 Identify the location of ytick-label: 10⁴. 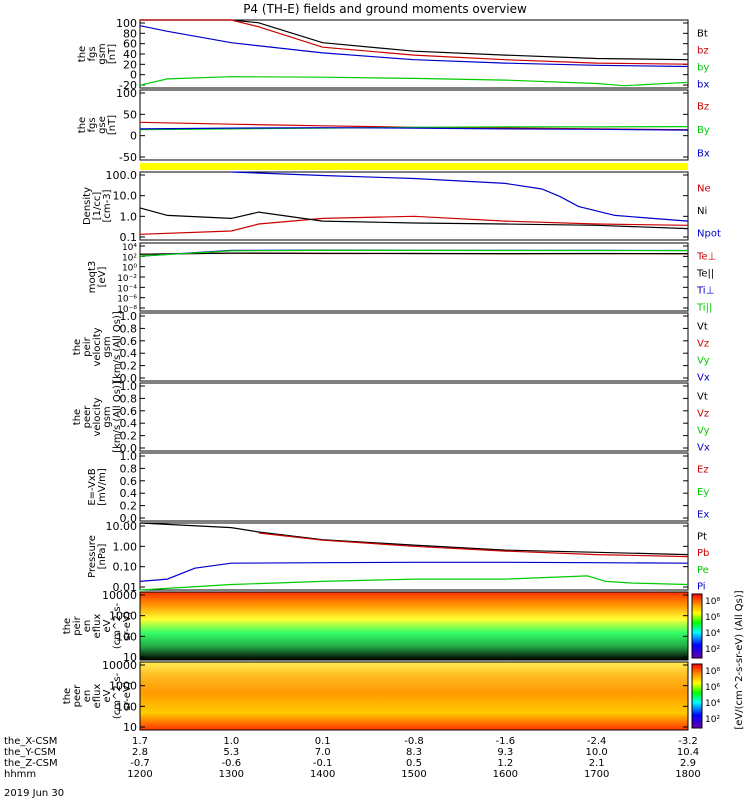
(129, 248).